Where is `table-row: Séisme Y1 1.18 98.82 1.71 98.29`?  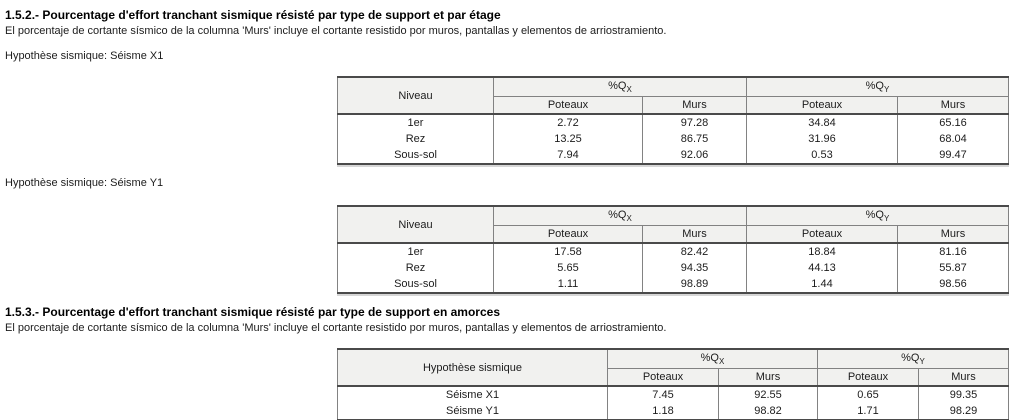
table-row: Séisme Y1 1.18 98.82 1.71 98.29 is located at coordinates (673, 411).